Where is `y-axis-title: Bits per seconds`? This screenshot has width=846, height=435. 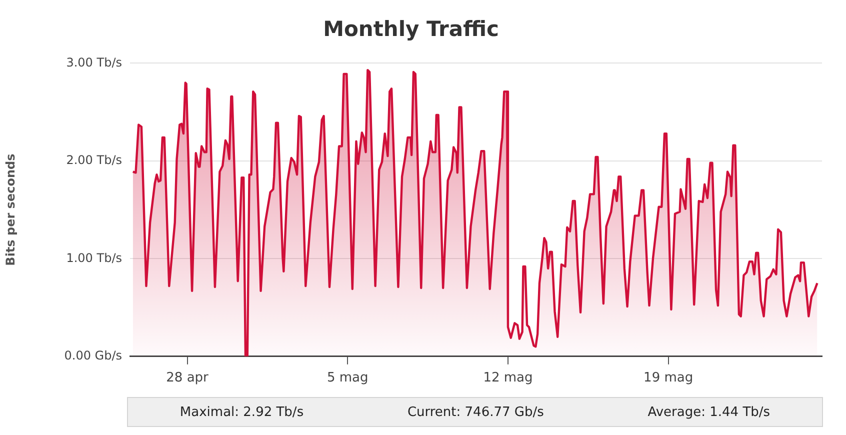
y-axis-title: Bits per seconds is located at coordinates (10, 210).